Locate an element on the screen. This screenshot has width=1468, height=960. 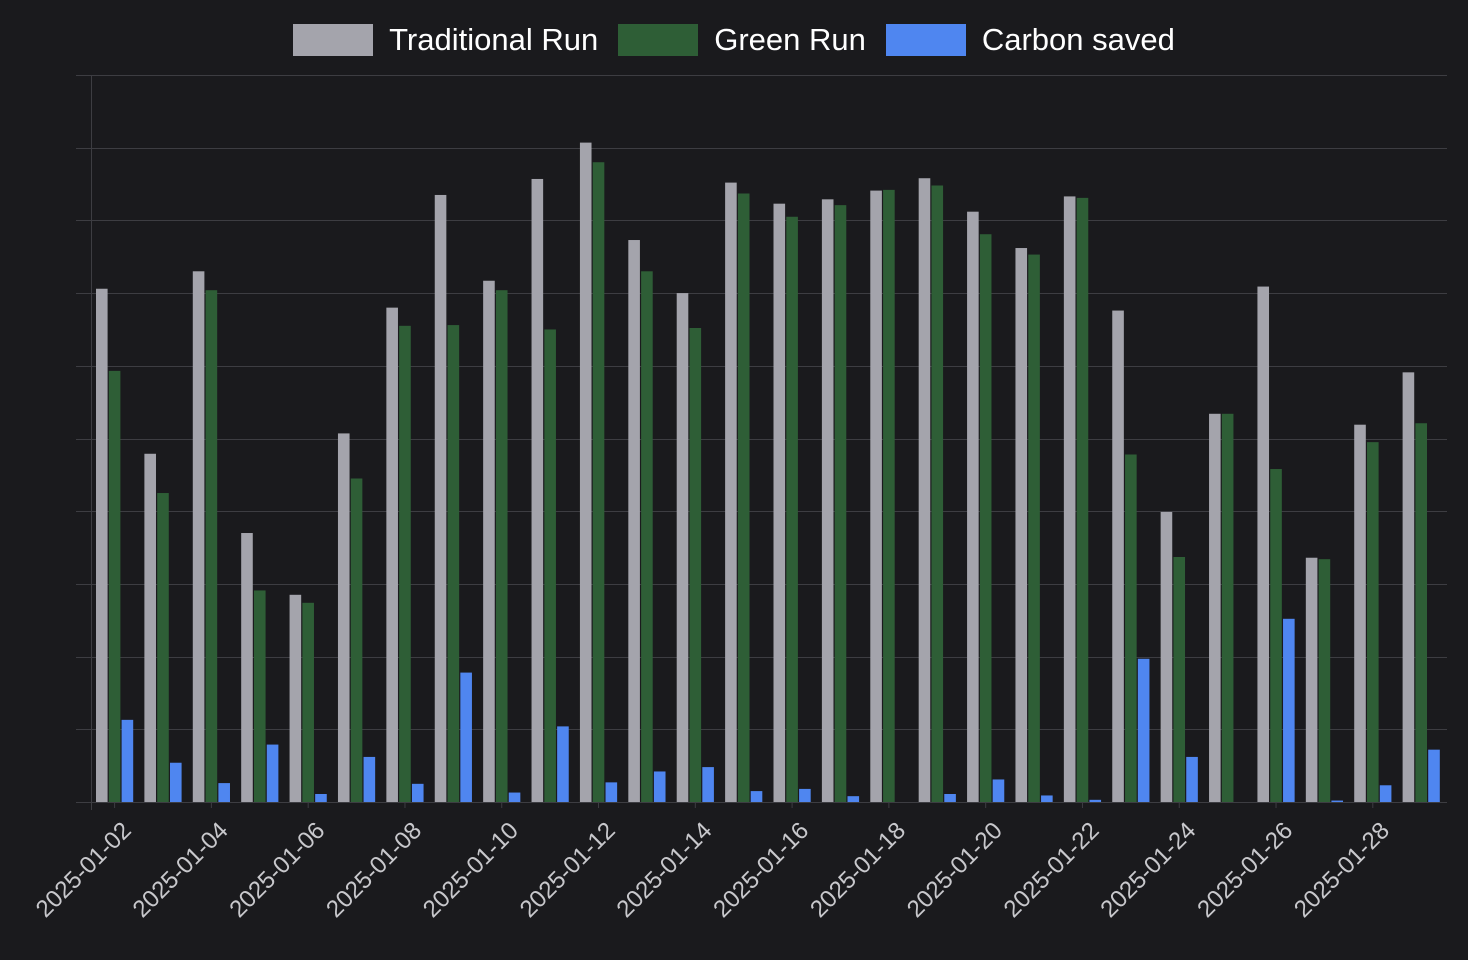
x-tick-label-2025-01-28: 2025-01-28 is located at coordinates (1342, 870).